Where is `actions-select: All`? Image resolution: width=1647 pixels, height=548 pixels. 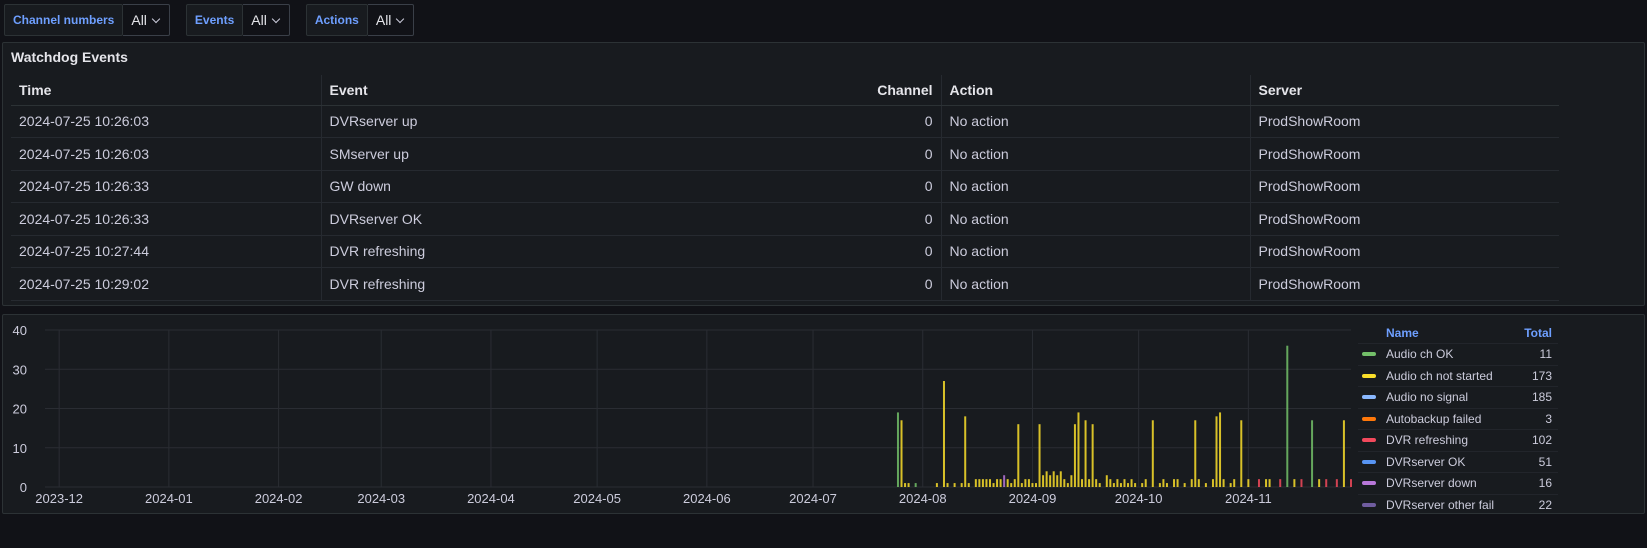 actions-select: All is located at coordinates (391, 20).